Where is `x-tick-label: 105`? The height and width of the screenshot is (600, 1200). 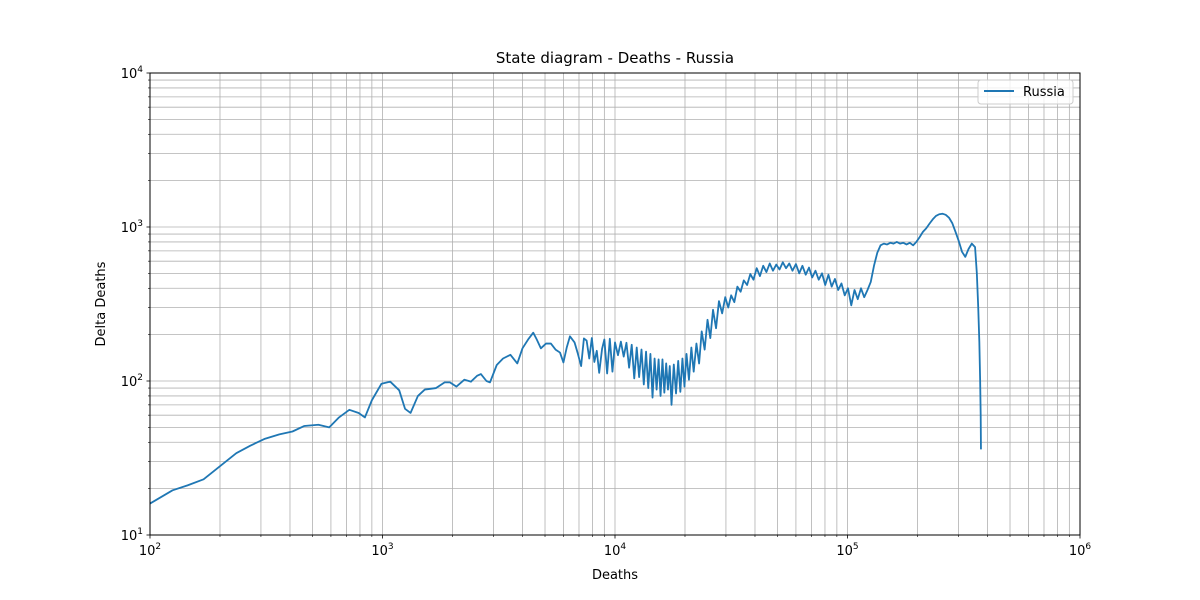 x-tick-label: 105 is located at coordinates (847, 550).